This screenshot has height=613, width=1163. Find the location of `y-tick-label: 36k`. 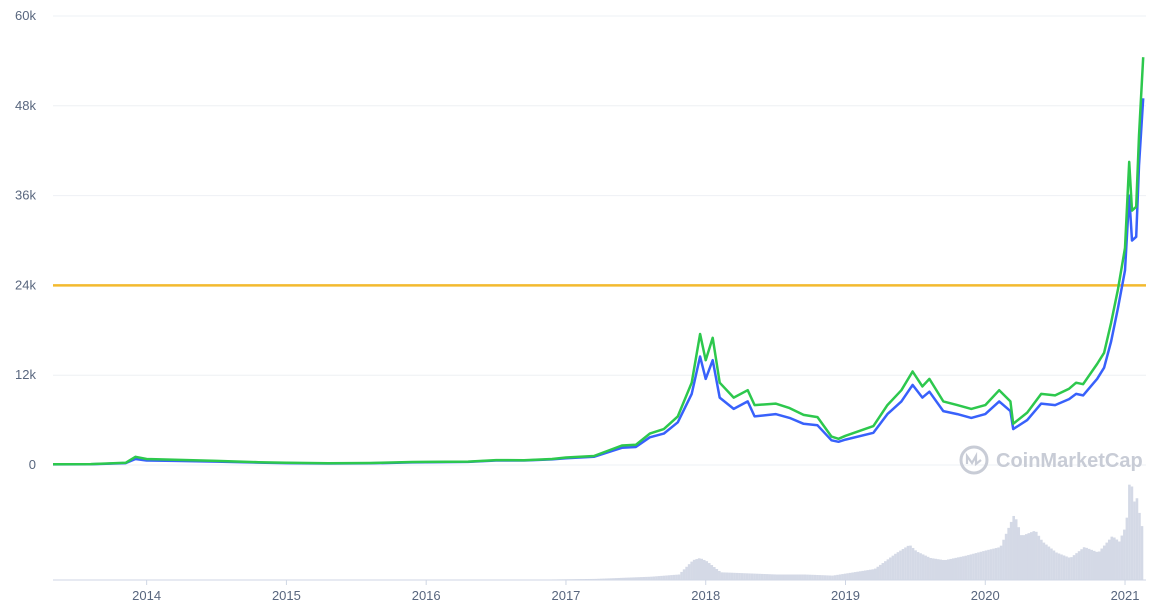

y-tick-label: 36k is located at coordinates (25, 195).